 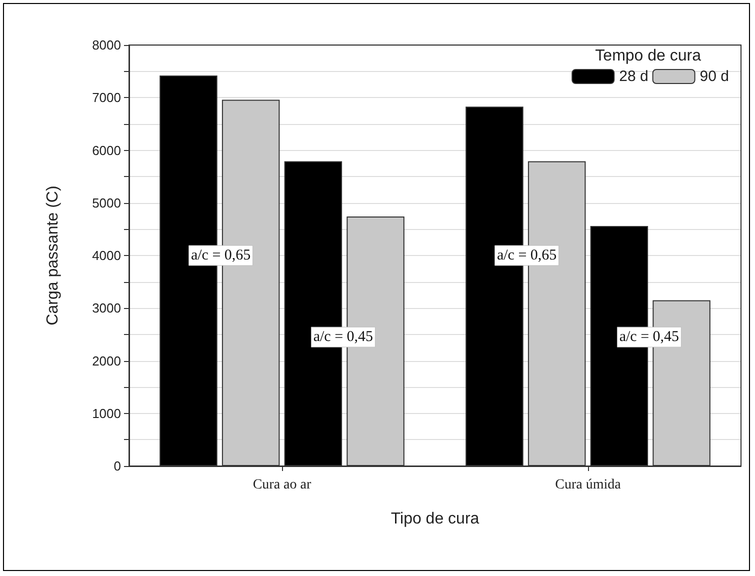 I want to click on y-tick-label: 7000, so click(x=106, y=98).